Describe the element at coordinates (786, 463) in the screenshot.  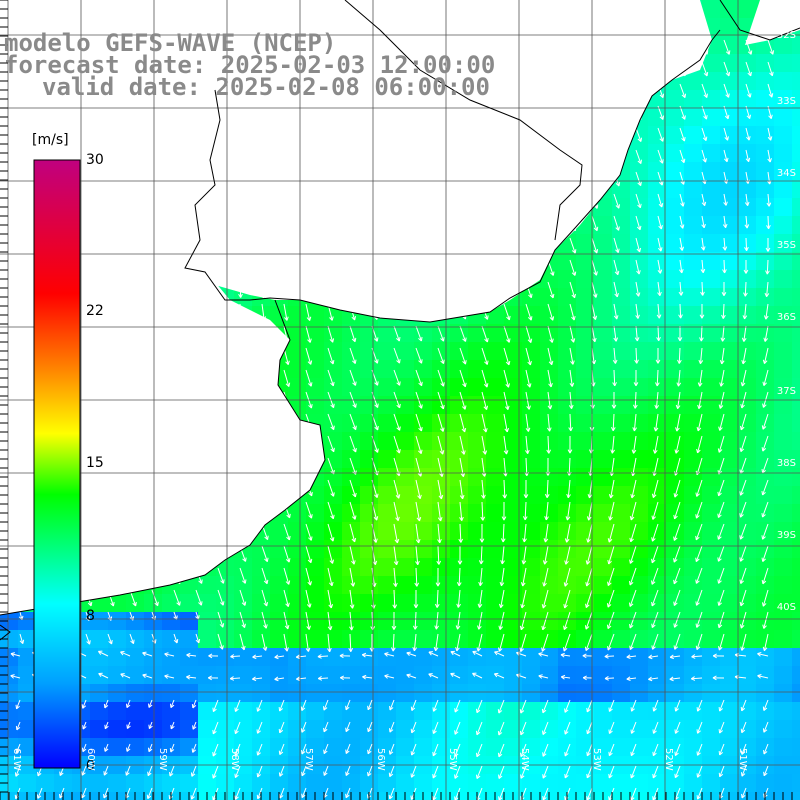
I see `lat-label: 38S` at that location.